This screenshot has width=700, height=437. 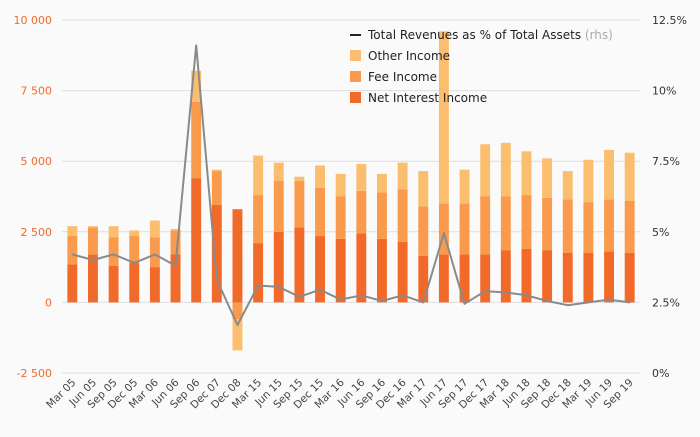 I want to click on y-left-tick-label: 10 000, so click(x=33, y=20).